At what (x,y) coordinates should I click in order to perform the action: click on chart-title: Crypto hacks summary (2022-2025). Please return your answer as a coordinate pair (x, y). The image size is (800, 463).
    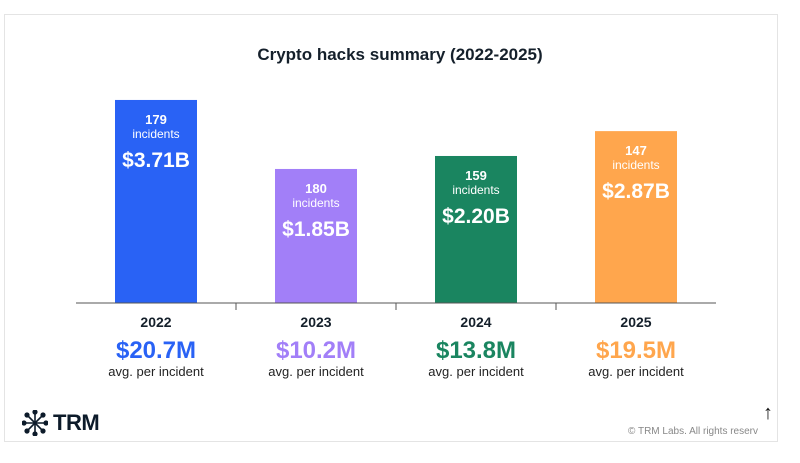
    Looking at the image, I should click on (400, 54).